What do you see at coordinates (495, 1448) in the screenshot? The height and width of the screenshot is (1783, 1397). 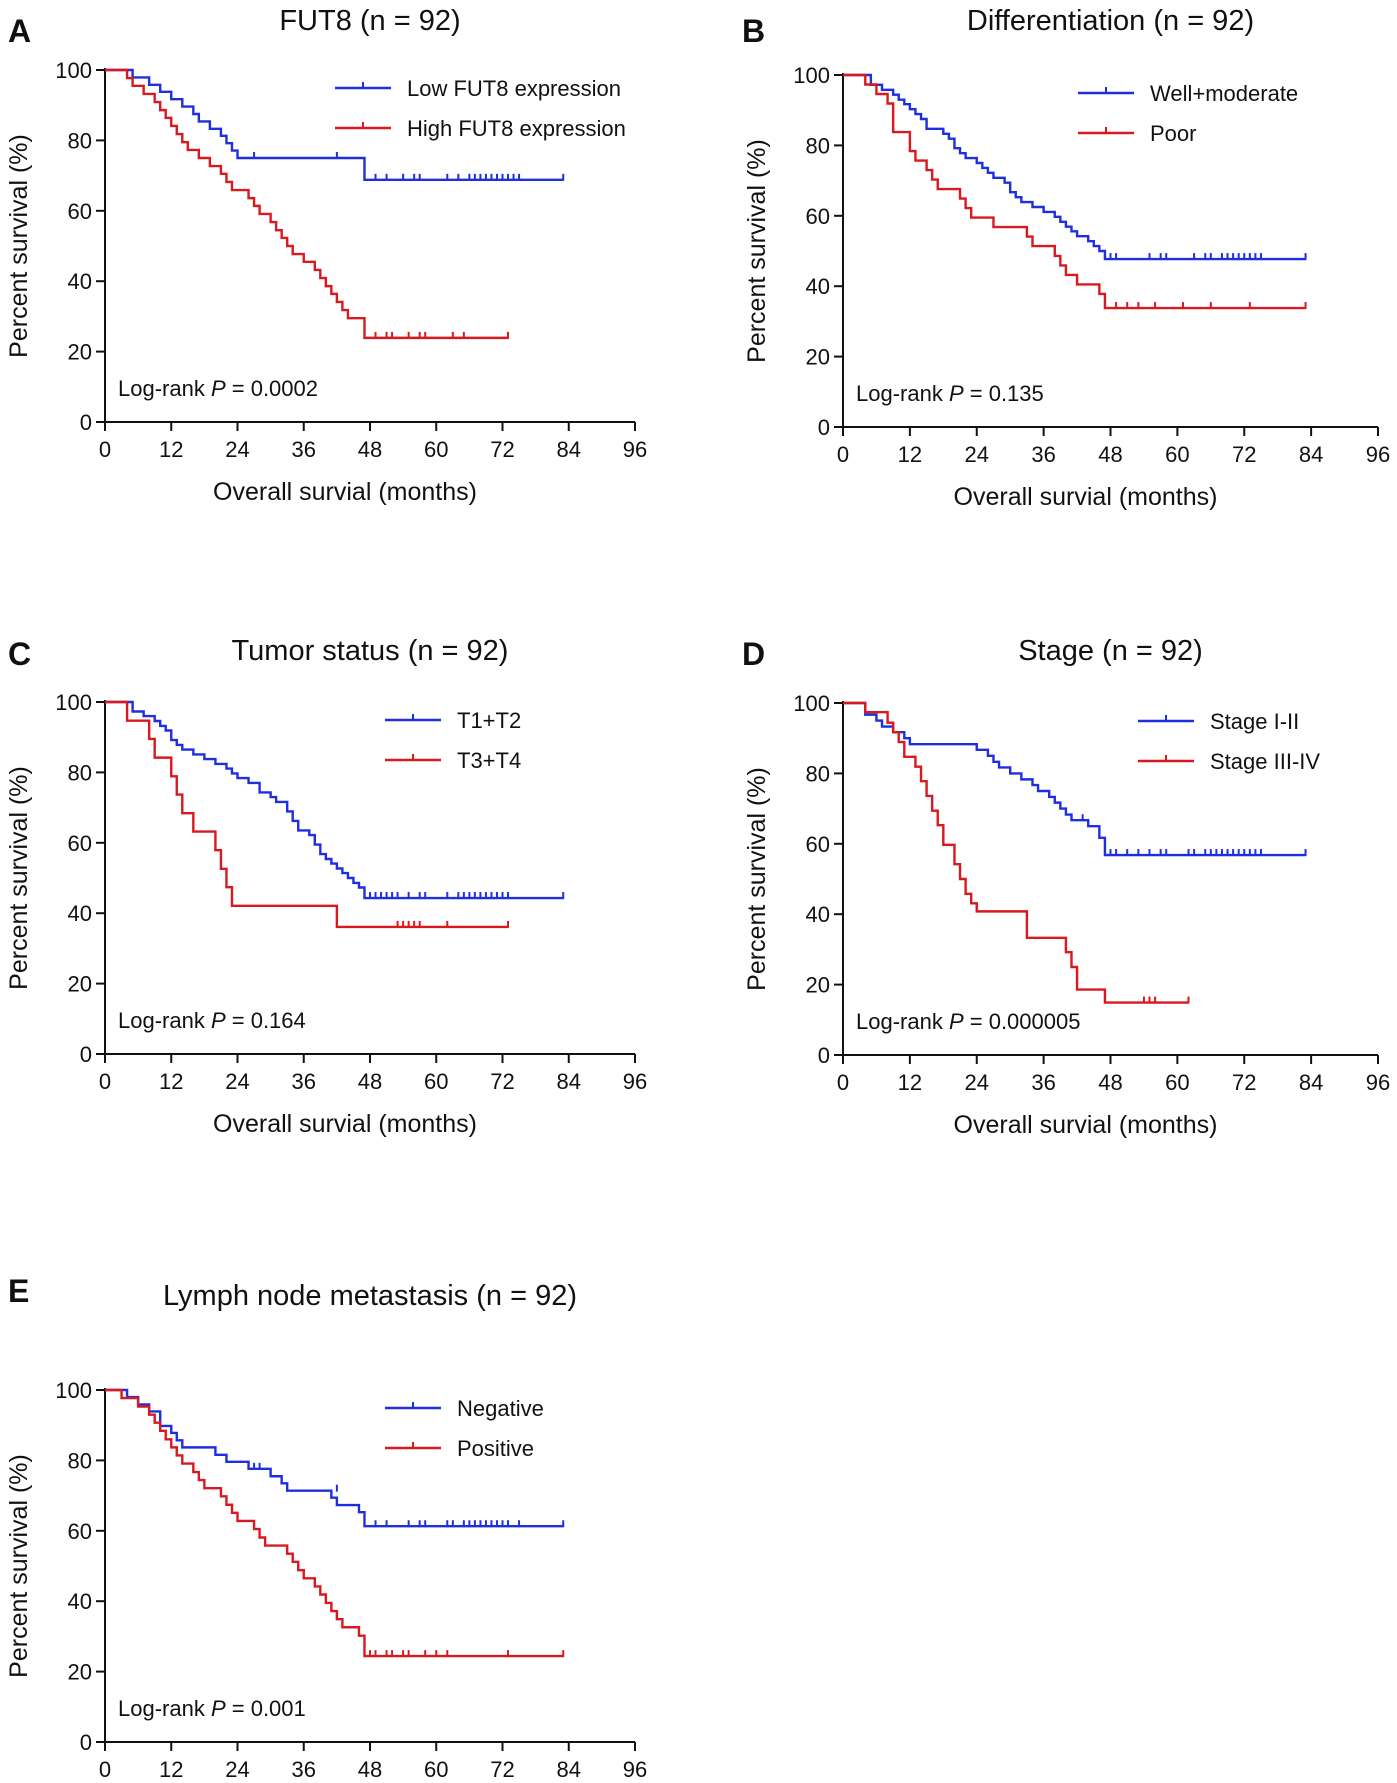 I see `legend-label: Positive` at bounding box center [495, 1448].